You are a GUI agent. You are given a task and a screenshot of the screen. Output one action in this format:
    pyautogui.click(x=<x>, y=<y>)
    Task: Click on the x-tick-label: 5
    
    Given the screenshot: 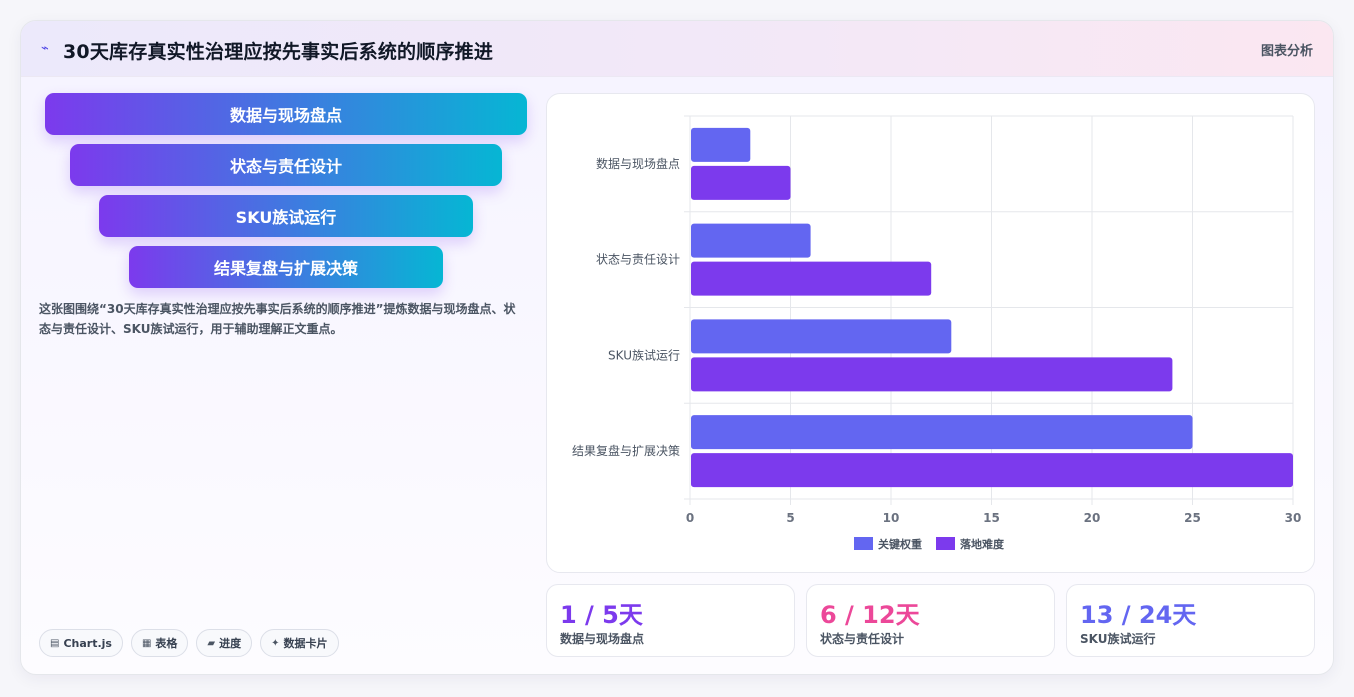 What is the action you would take?
    pyautogui.click(x=790, y=518)
    